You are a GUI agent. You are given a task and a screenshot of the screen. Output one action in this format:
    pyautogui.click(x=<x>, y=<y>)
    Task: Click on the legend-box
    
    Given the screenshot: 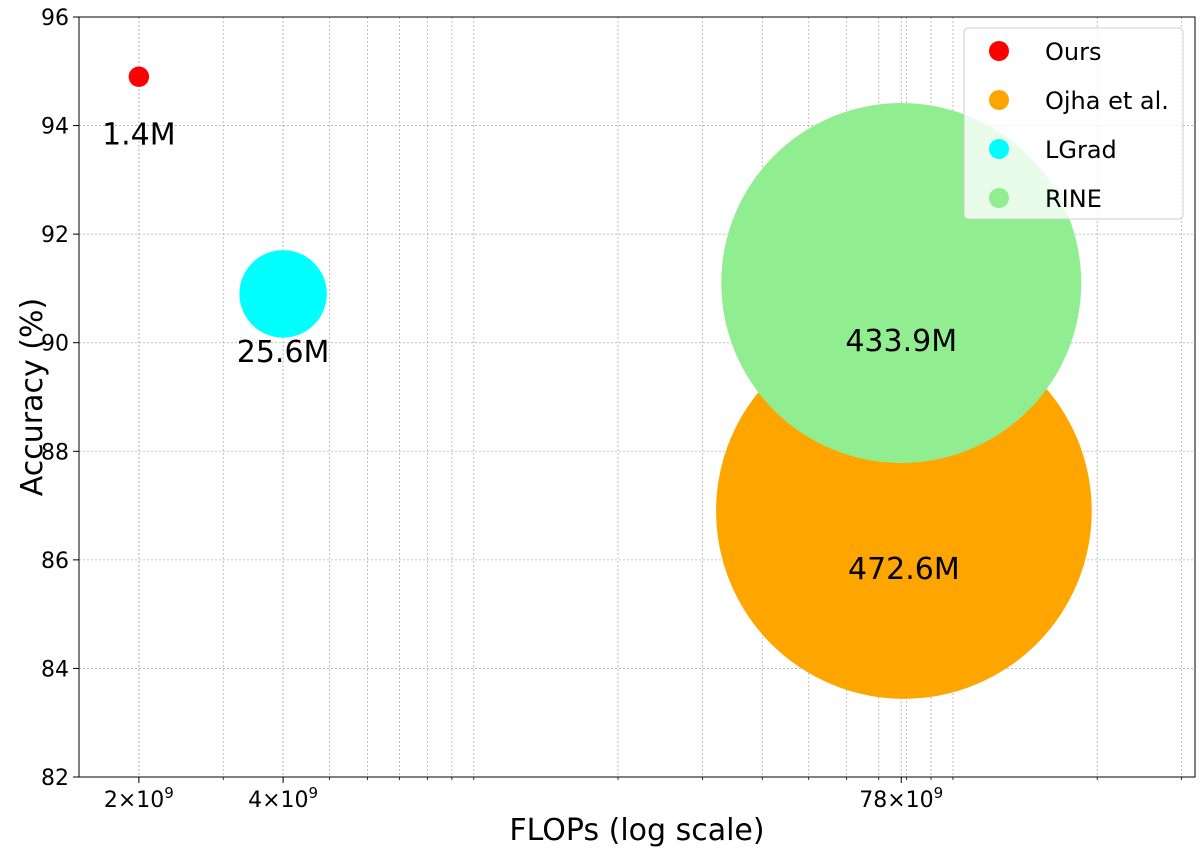 What is the action you would take?
    pyautogui.click(x=1073, y=123)
    